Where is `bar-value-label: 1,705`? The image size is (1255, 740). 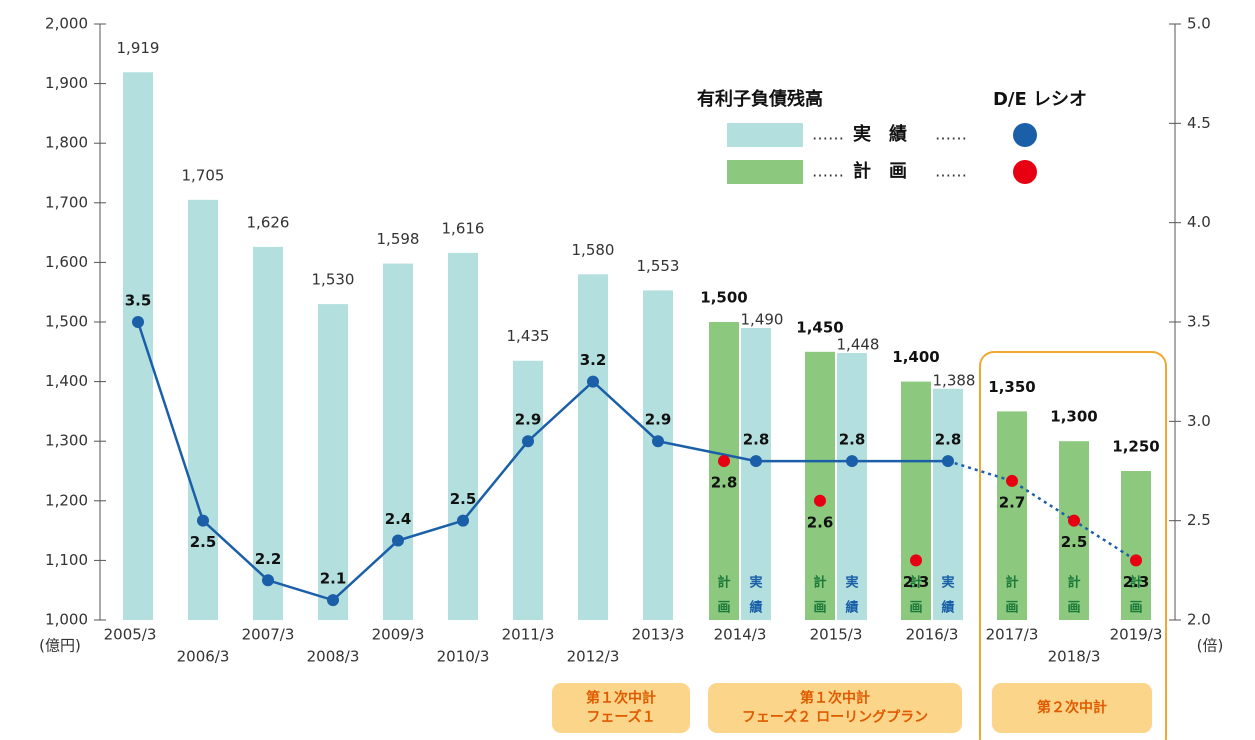 bar-value-label: 1,705 is located at coordinates (203, 175).